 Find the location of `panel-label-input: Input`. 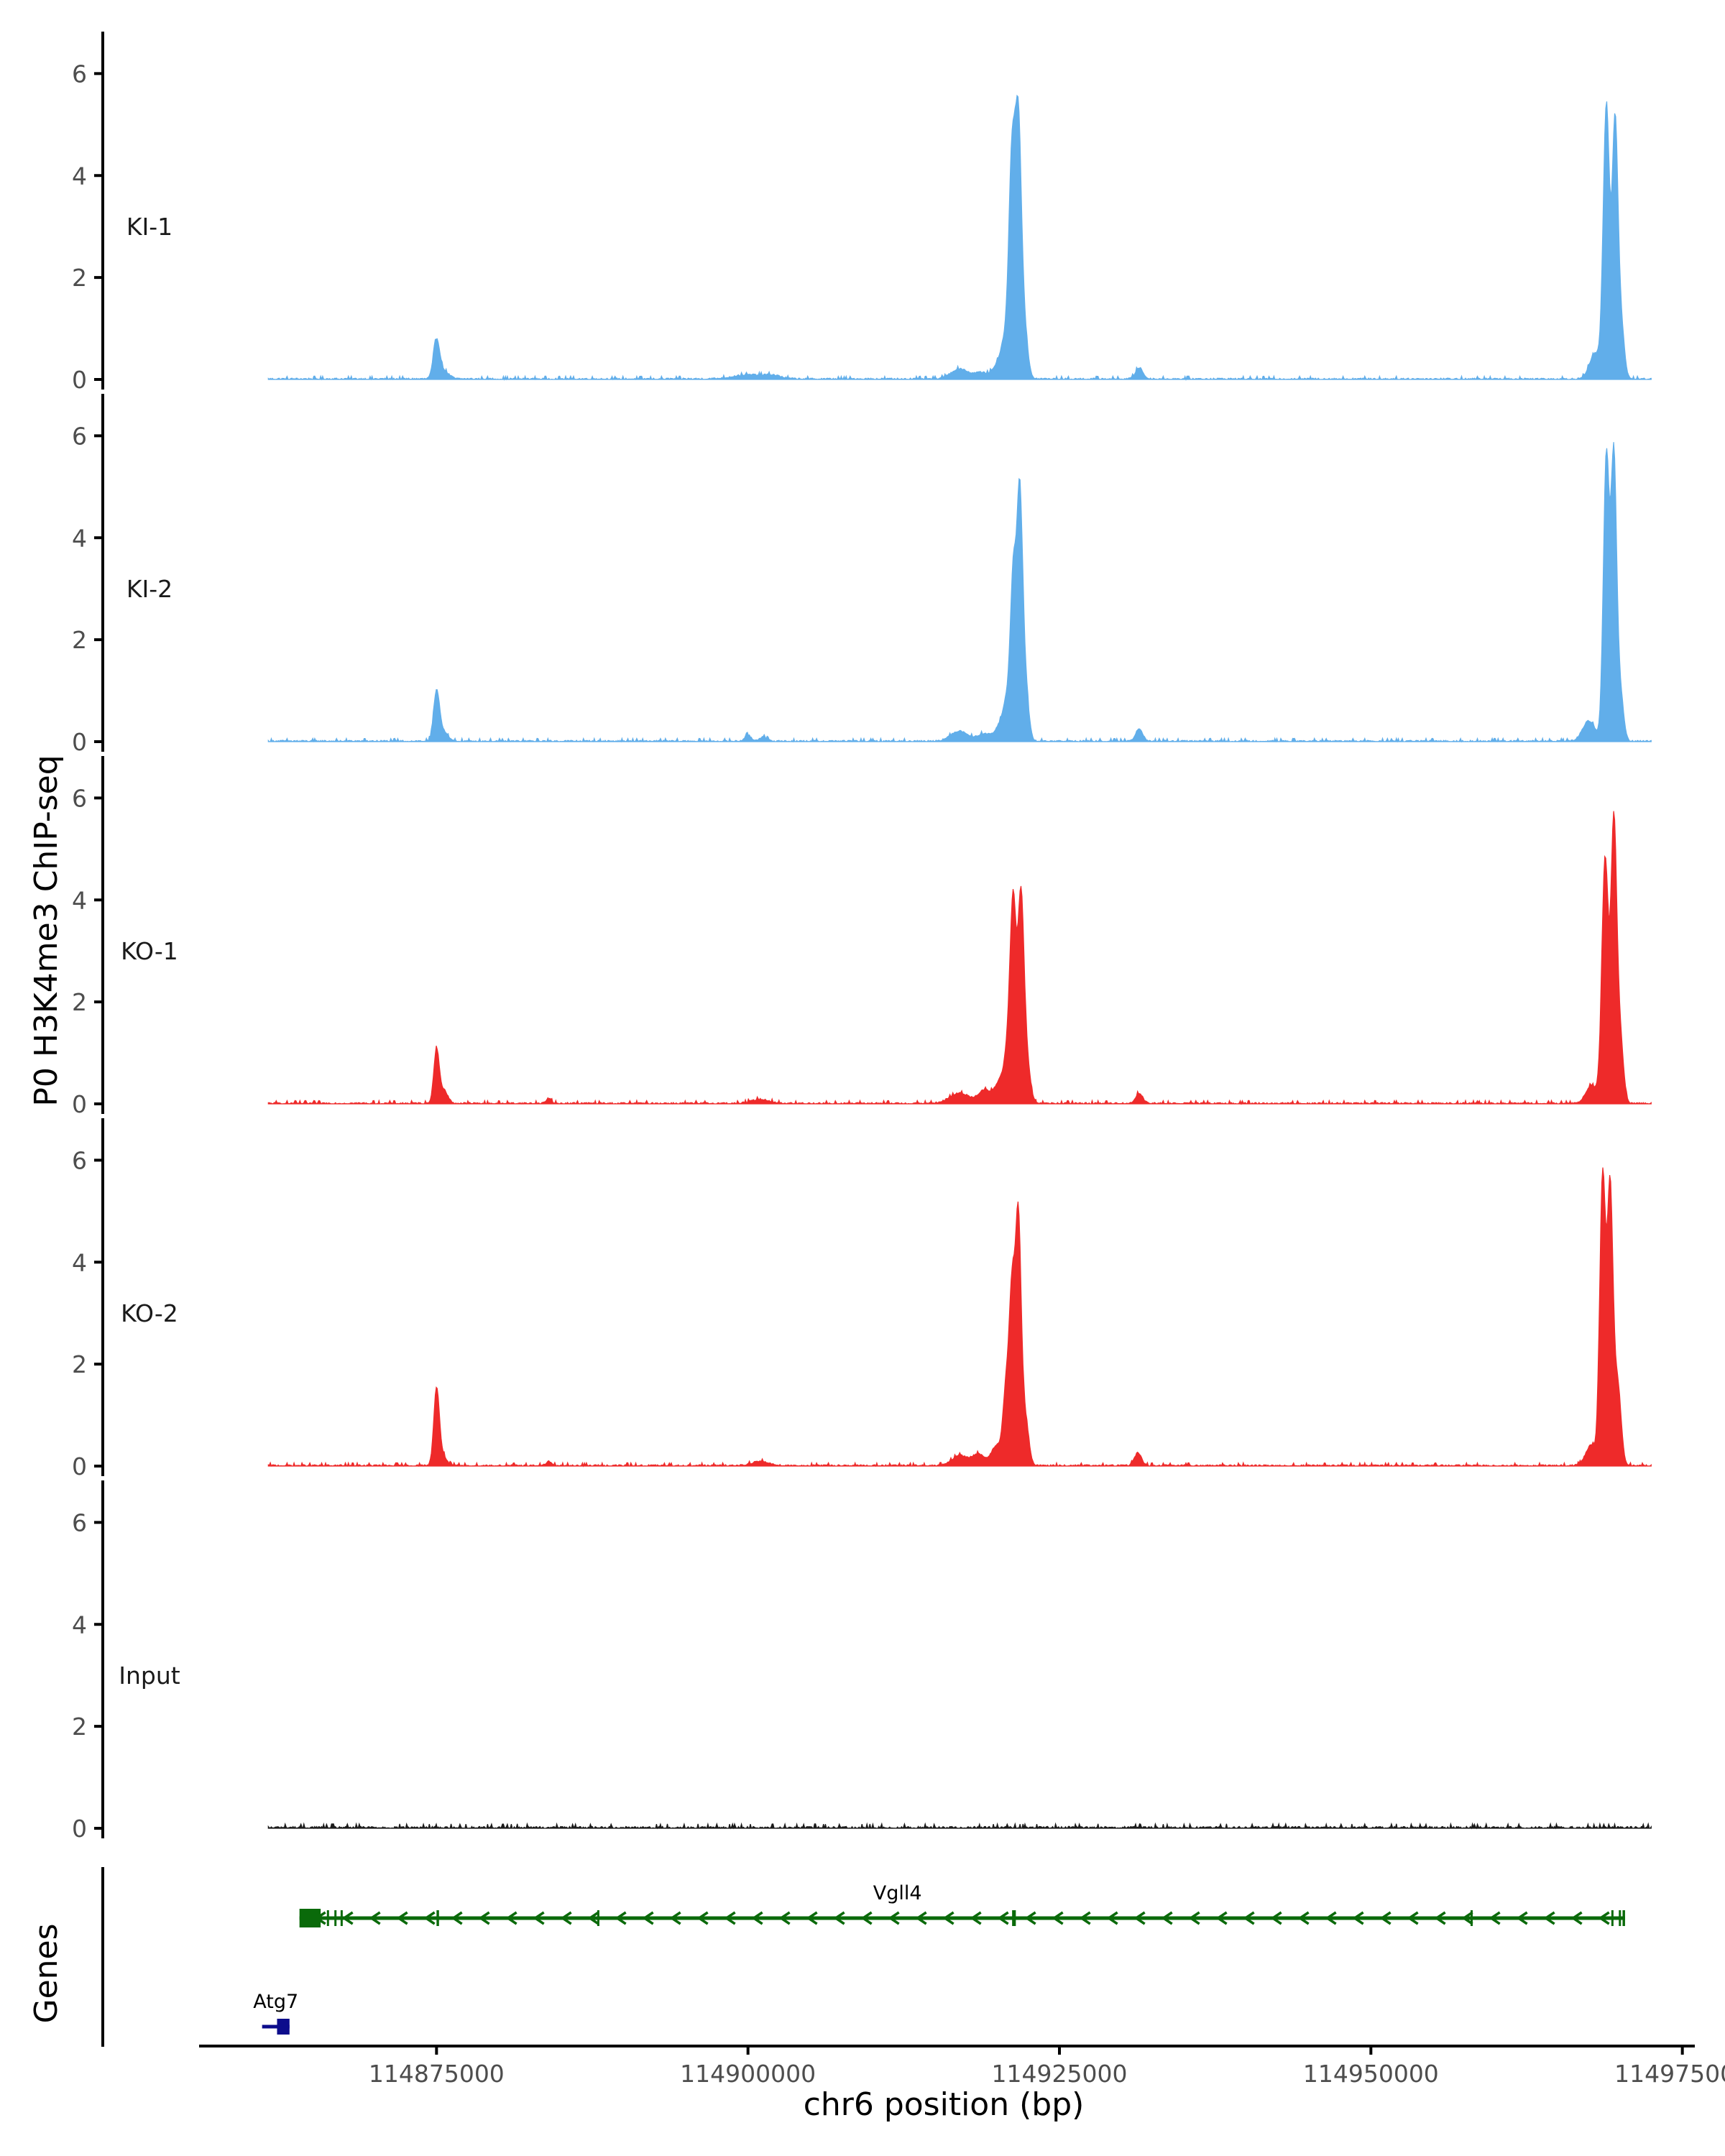

panel-label-input: Input is located at coordinates (149, 1676).